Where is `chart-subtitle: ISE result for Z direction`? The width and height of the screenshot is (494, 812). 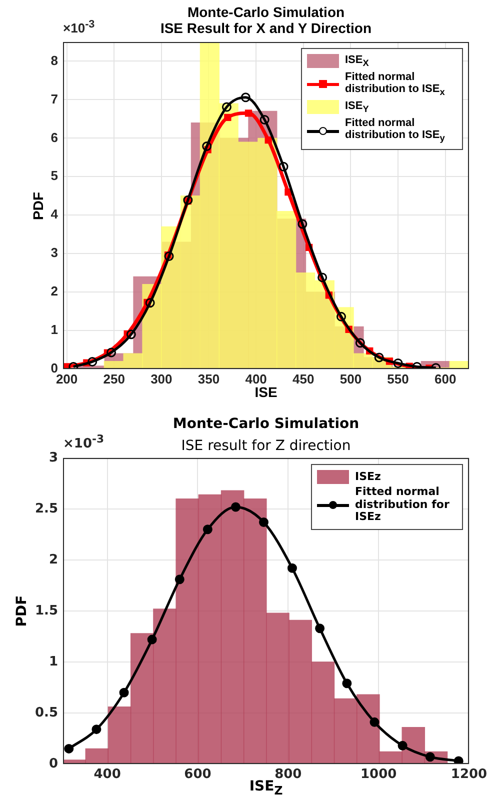 chart-subtitle: ISE result for Z direction is located at coordinates (266, 446).